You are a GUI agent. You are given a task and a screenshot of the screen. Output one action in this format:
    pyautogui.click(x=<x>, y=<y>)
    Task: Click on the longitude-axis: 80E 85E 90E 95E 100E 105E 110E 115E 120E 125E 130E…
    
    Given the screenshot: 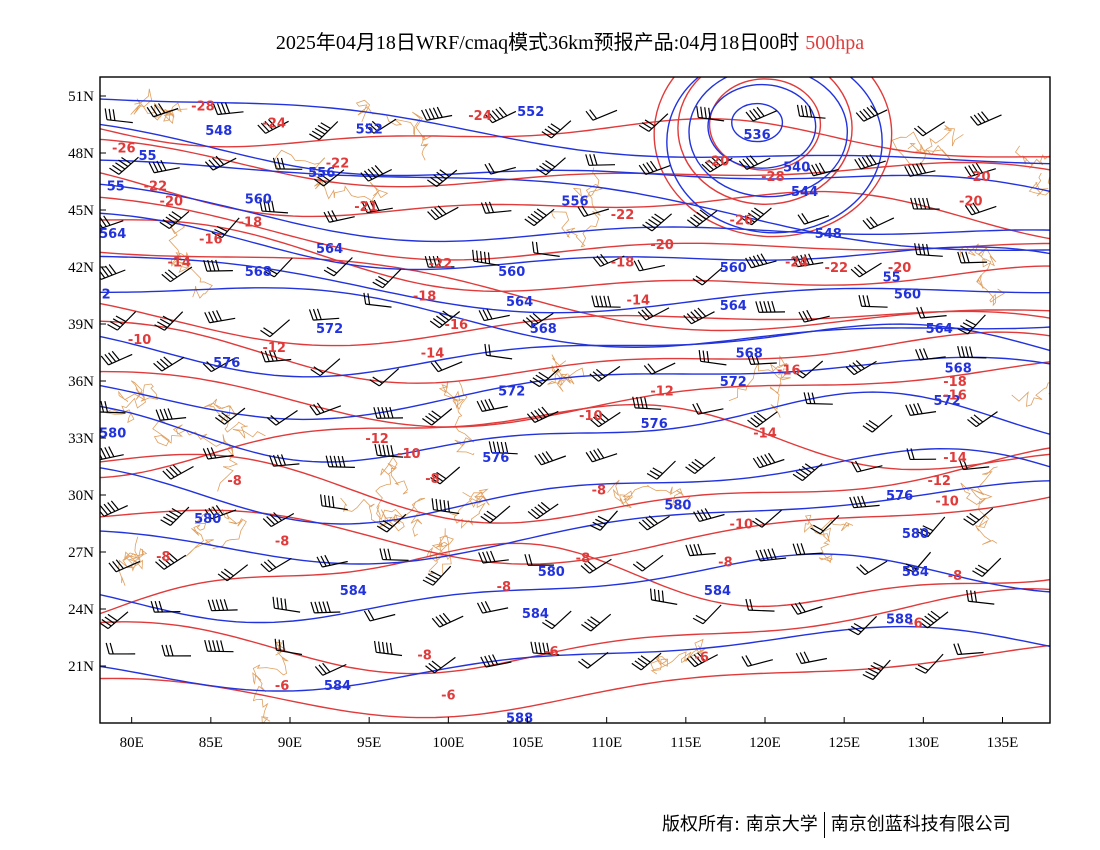 What is the action you would take?
    pyautogui.click(x=569, y=734)
    